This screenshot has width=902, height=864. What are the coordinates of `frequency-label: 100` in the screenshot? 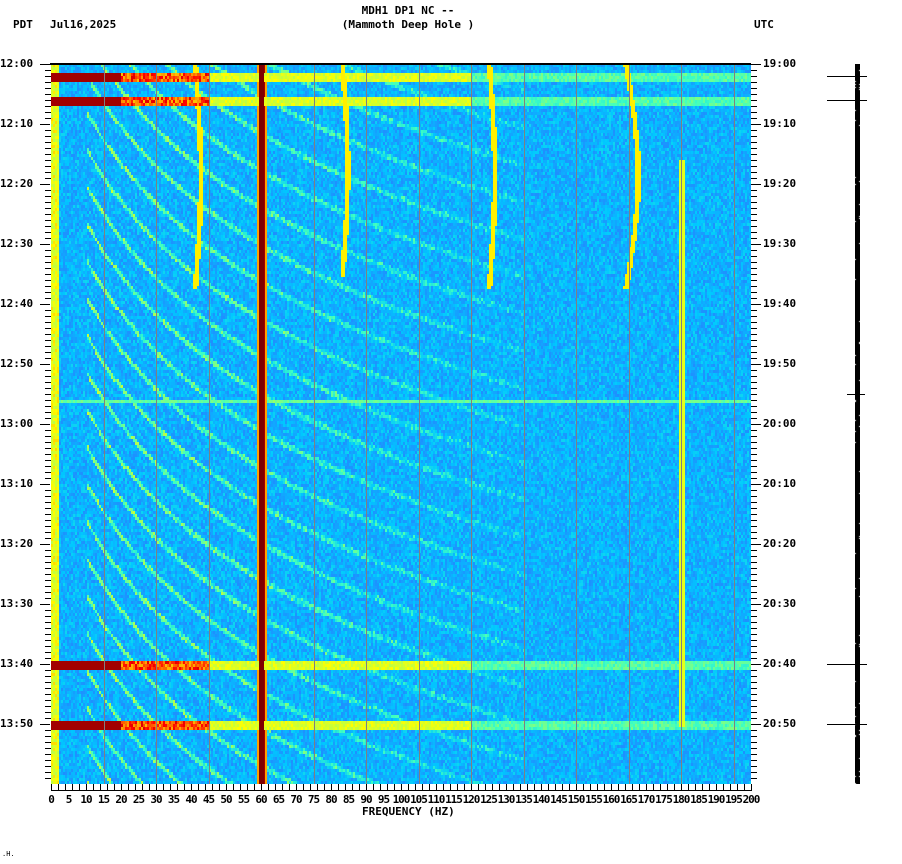 It's located at (401, 799).